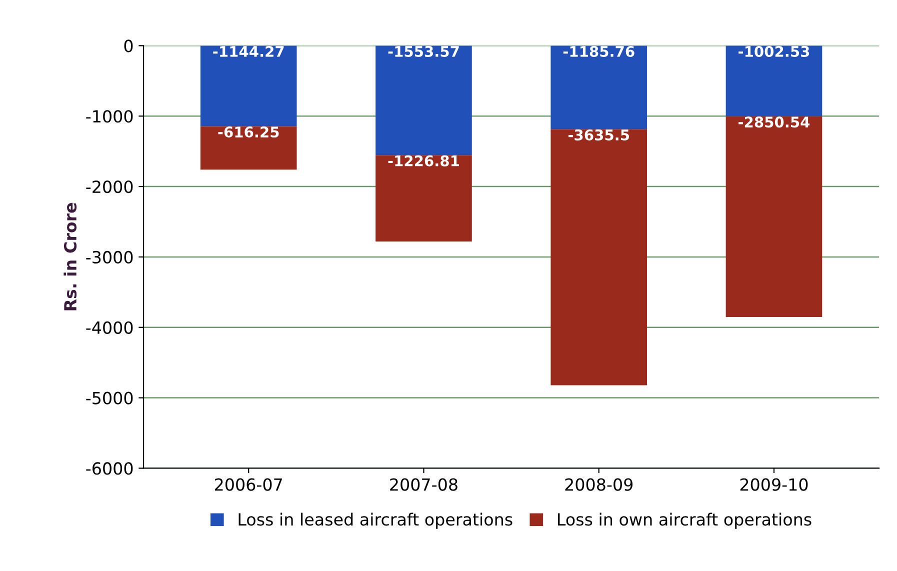  What do you see at coordinates (248, 132) in the screenshot?
I see `data-label: -616.25` at bounding box center [248, 132].